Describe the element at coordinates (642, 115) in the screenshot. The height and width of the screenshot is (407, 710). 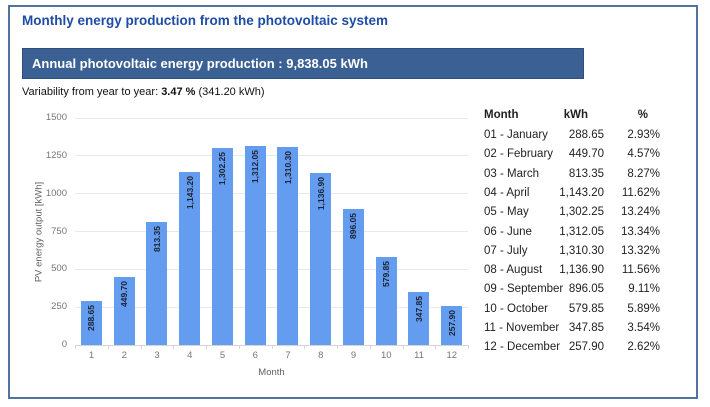
I see `table-header-pct: %` at that location.